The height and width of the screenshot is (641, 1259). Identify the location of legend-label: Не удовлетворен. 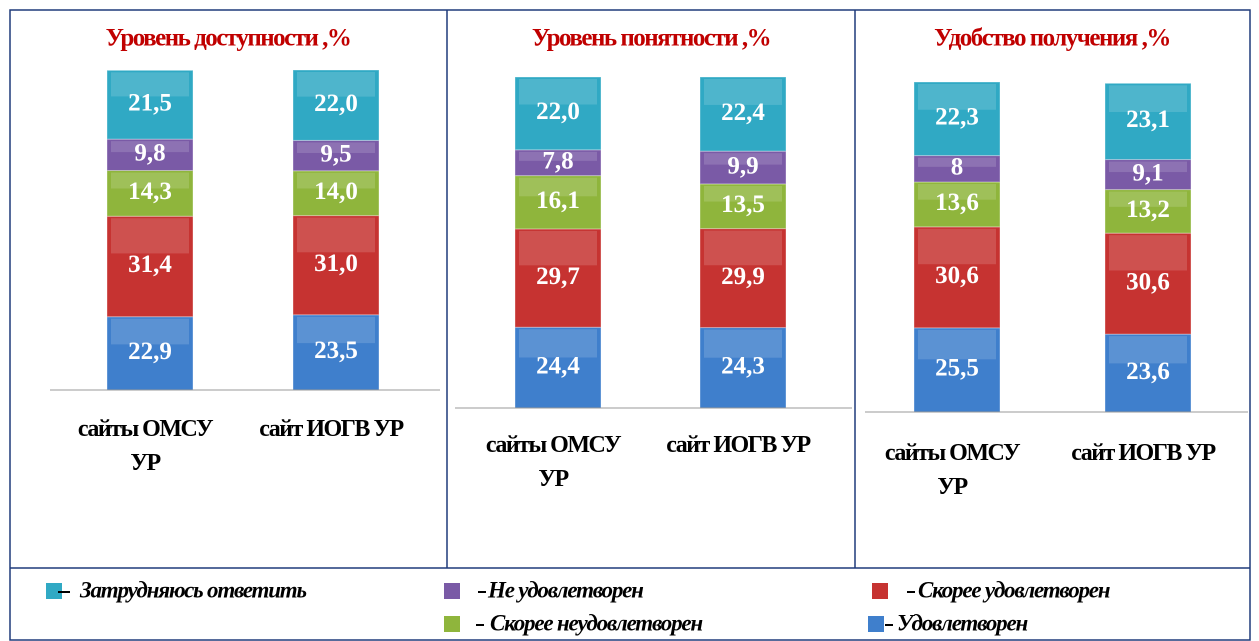
(565, 589).